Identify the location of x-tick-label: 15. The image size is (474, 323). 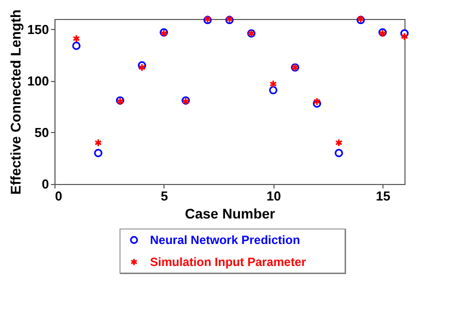
(383, 196).